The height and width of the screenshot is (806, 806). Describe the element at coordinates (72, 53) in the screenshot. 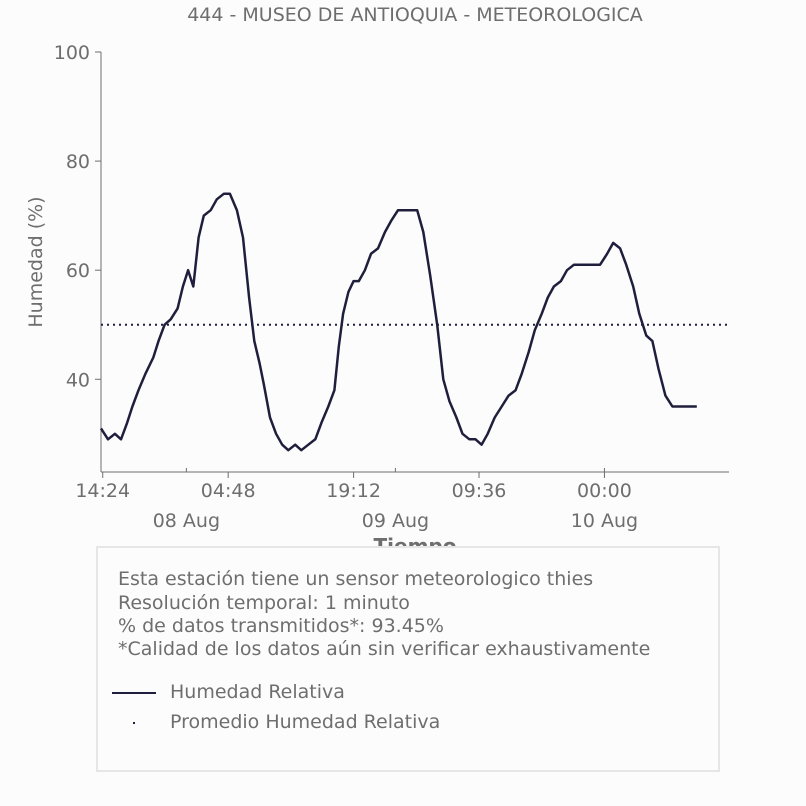

I see `y-tick-label: 100` at that location.